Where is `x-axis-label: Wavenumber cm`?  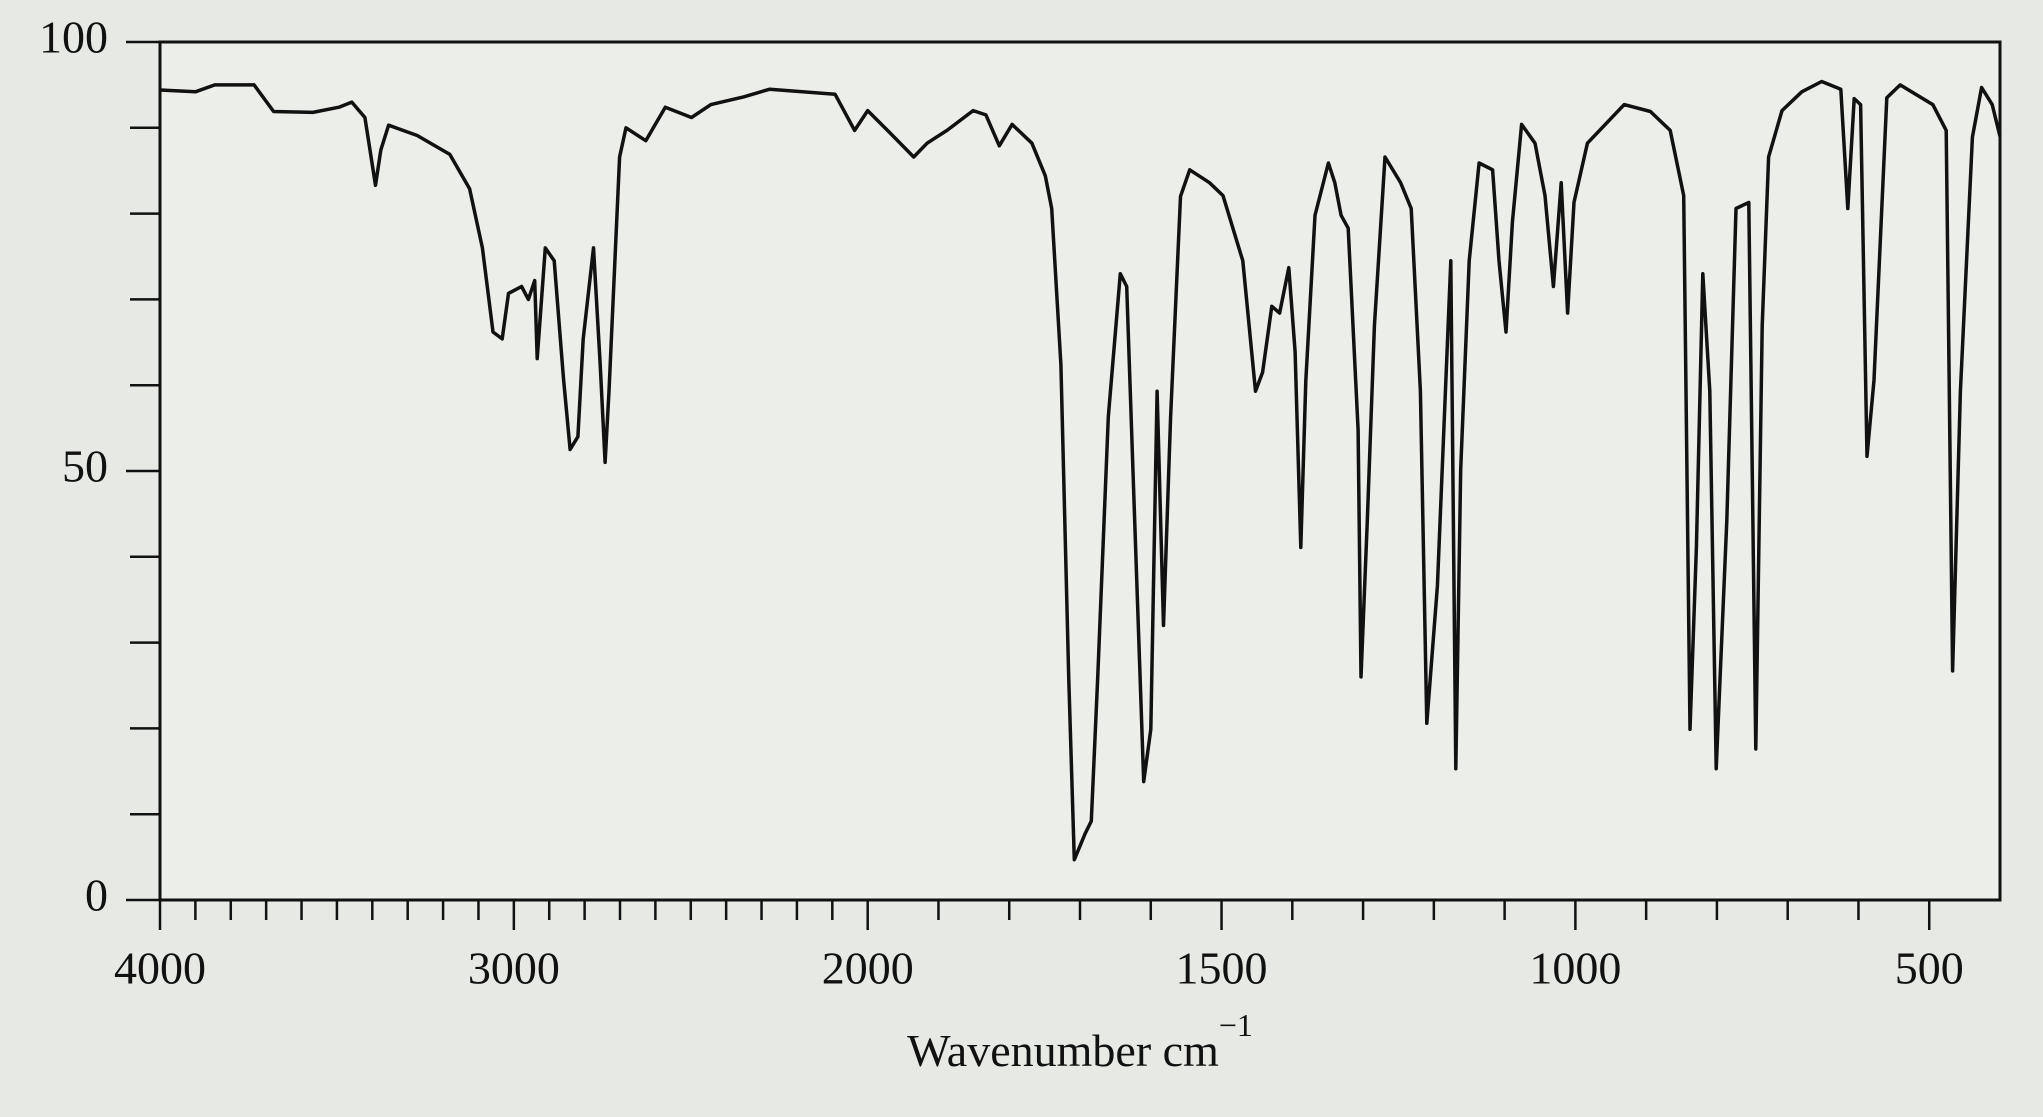
x-axis-label: Wavenumber cm is located at coordinates (1063, 1050).